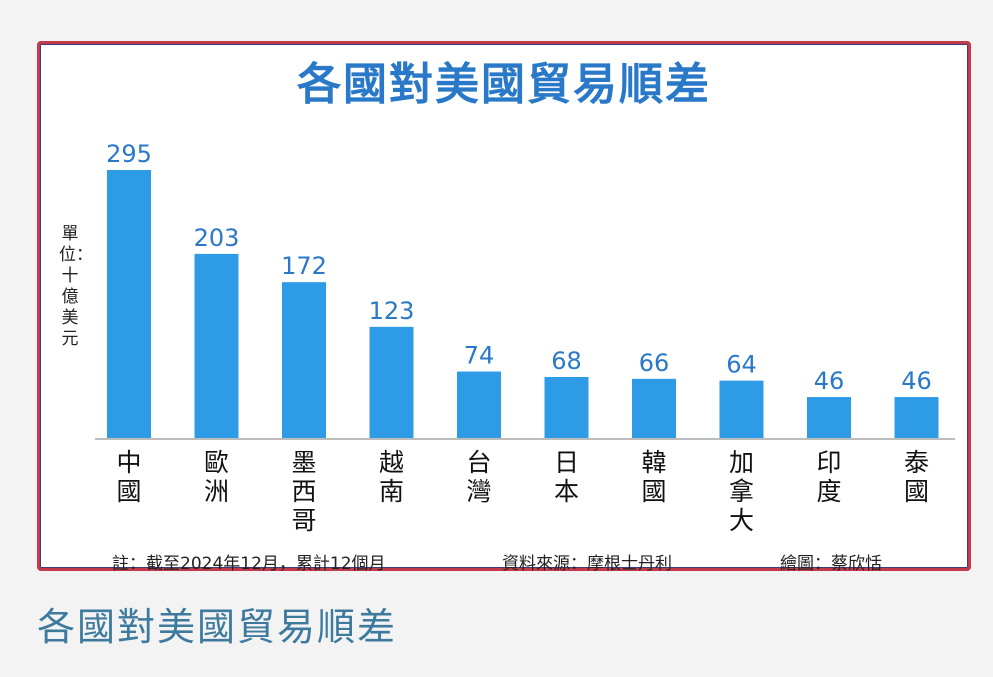 Image resolution: width=993 pixels, height=677 pixels. I want to click on tick-label-10: 泰國, so click(916, 477).